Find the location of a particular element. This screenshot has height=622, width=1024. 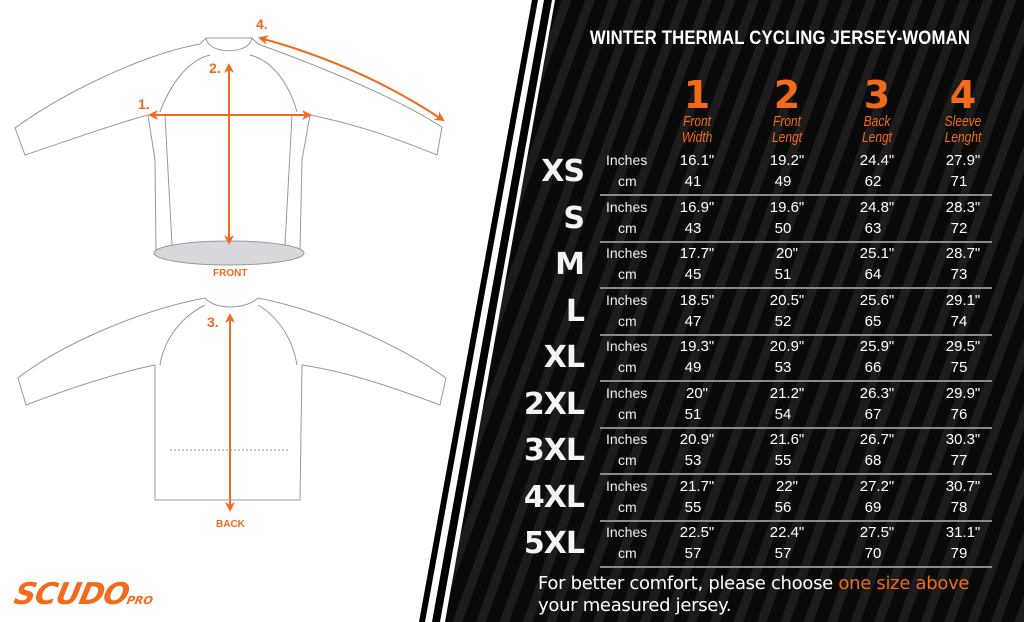

inches-value: 30.3" is located at coordinates (963, 439).